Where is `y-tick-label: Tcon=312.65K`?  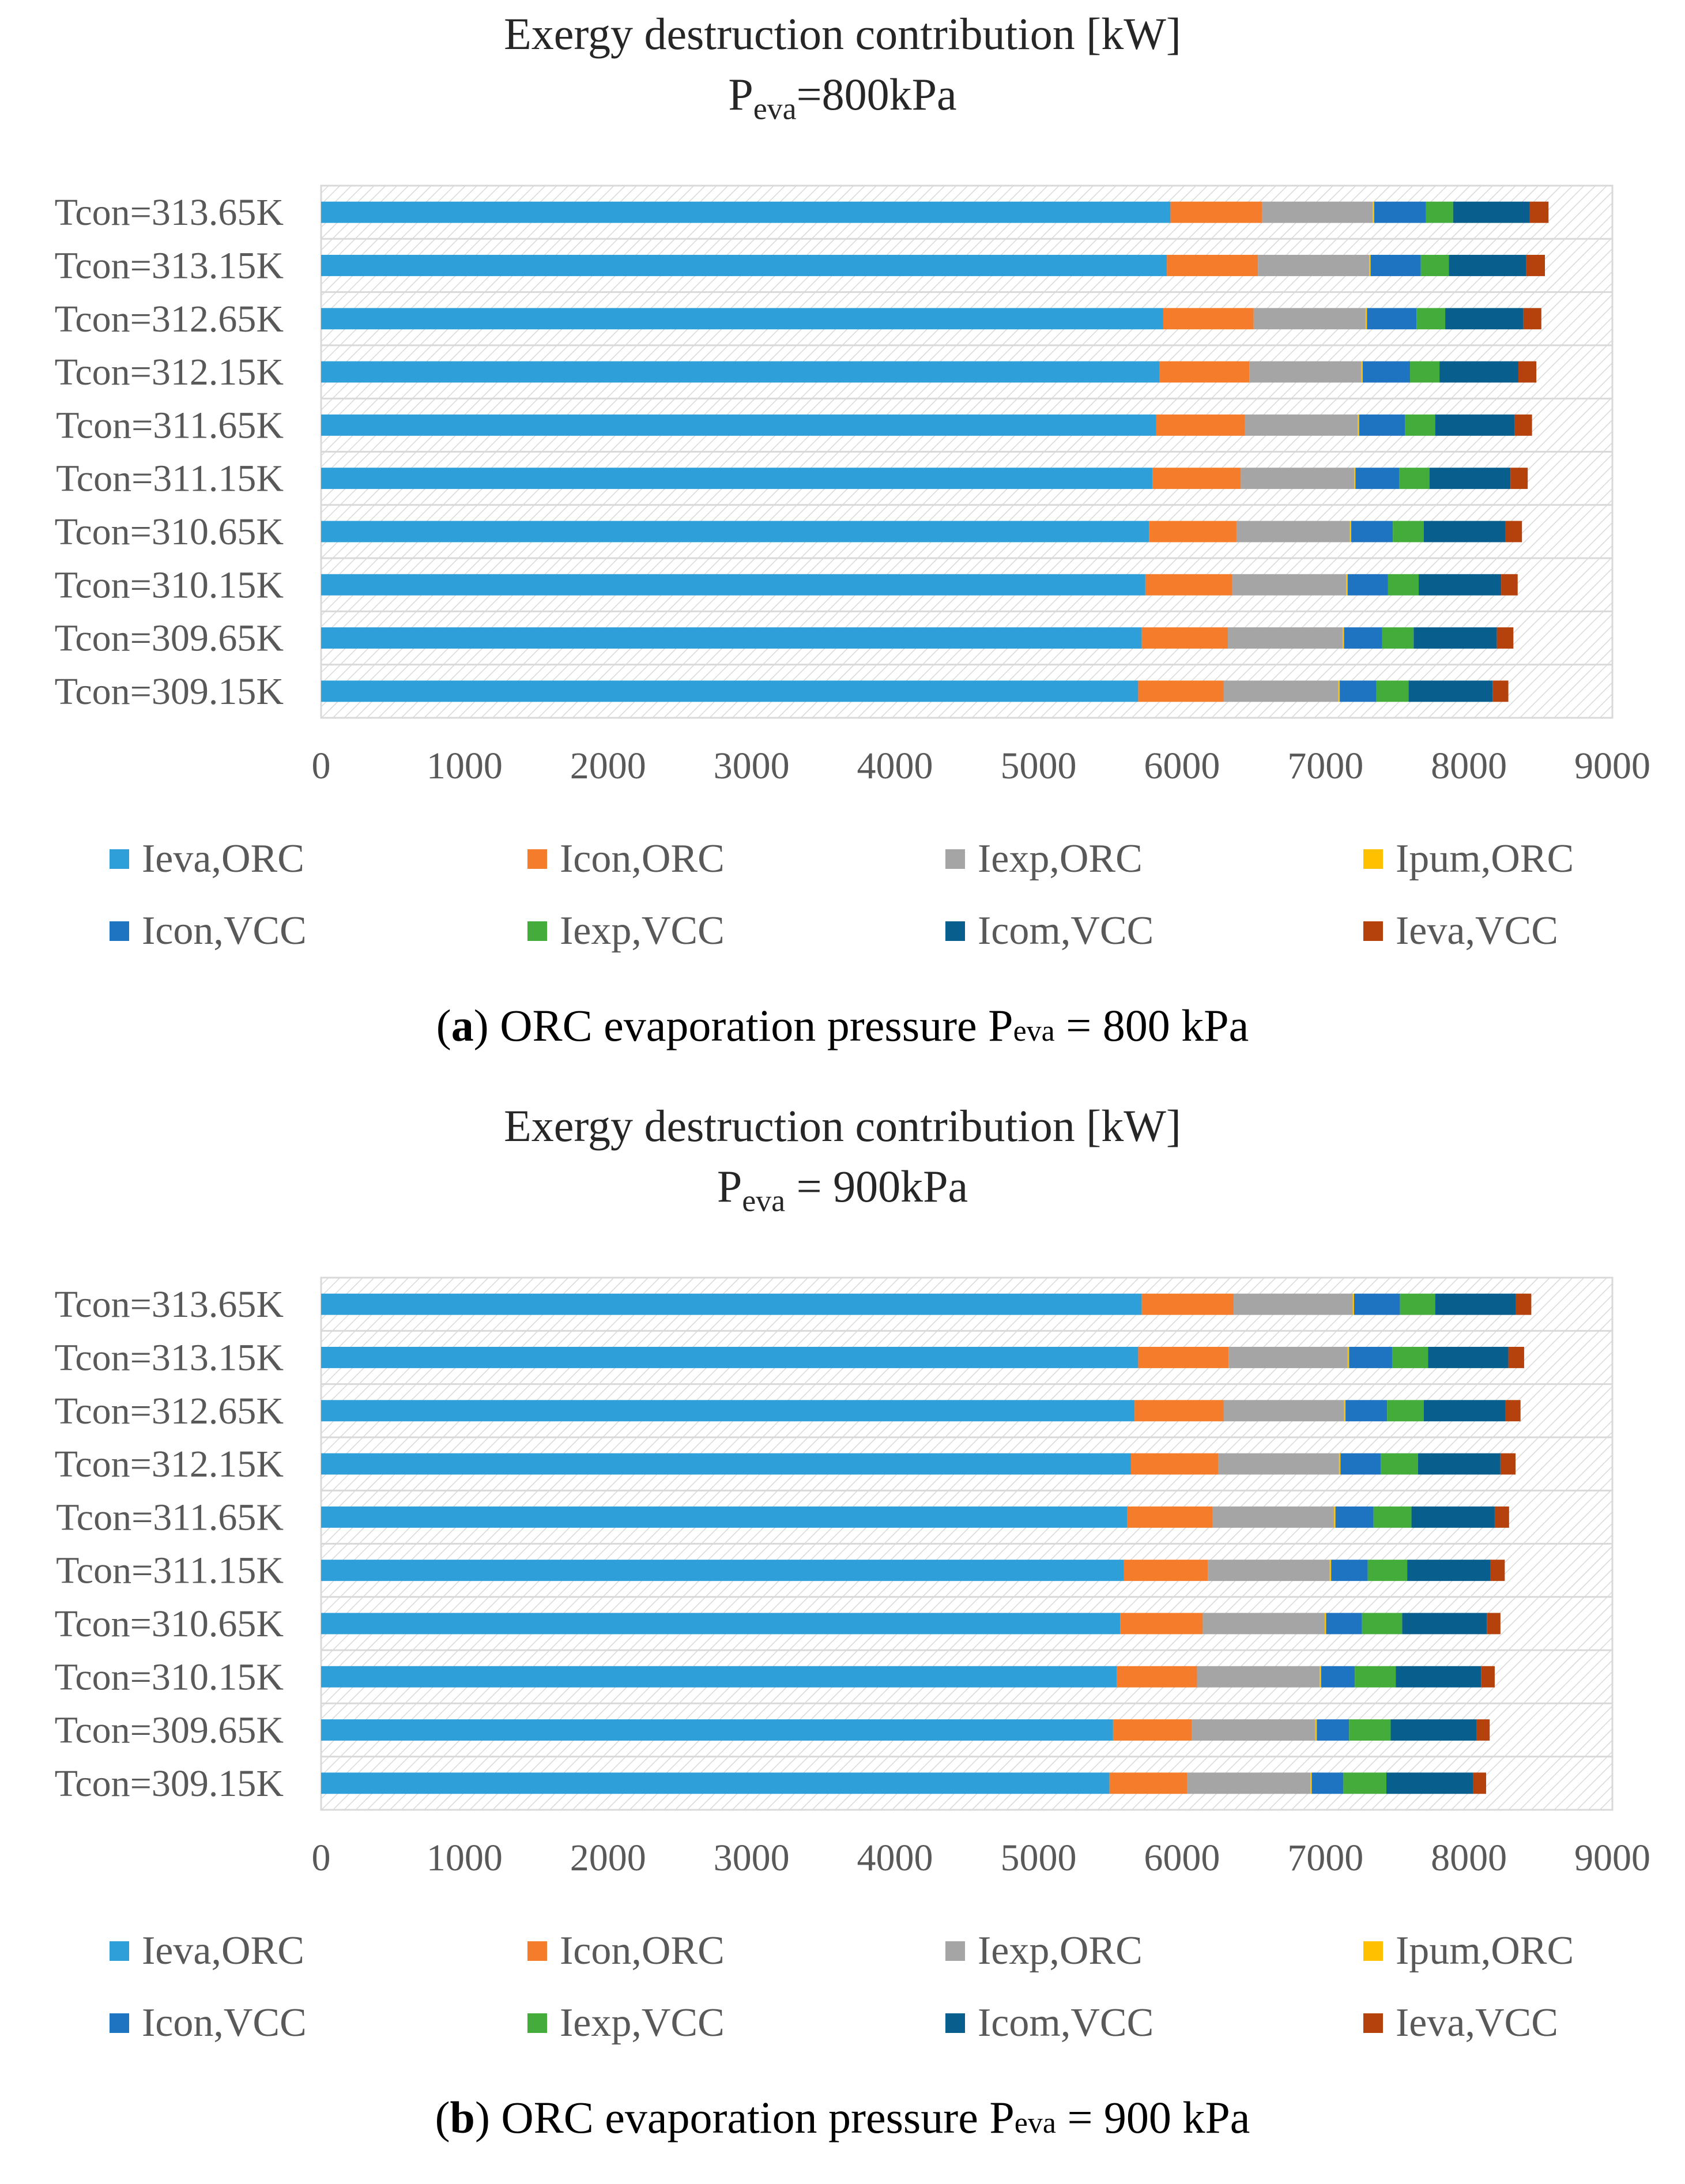
y-tick-label: Tcon=312.65K is located at coordinates (169, 319).